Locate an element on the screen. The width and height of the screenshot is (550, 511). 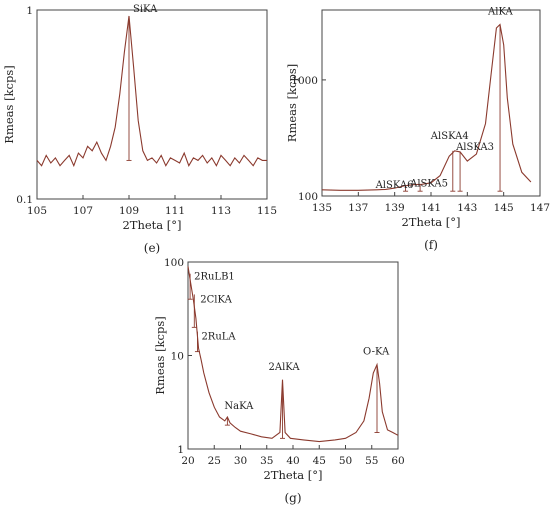
x-tick-label: 143 is located at coordinates (467, 208).